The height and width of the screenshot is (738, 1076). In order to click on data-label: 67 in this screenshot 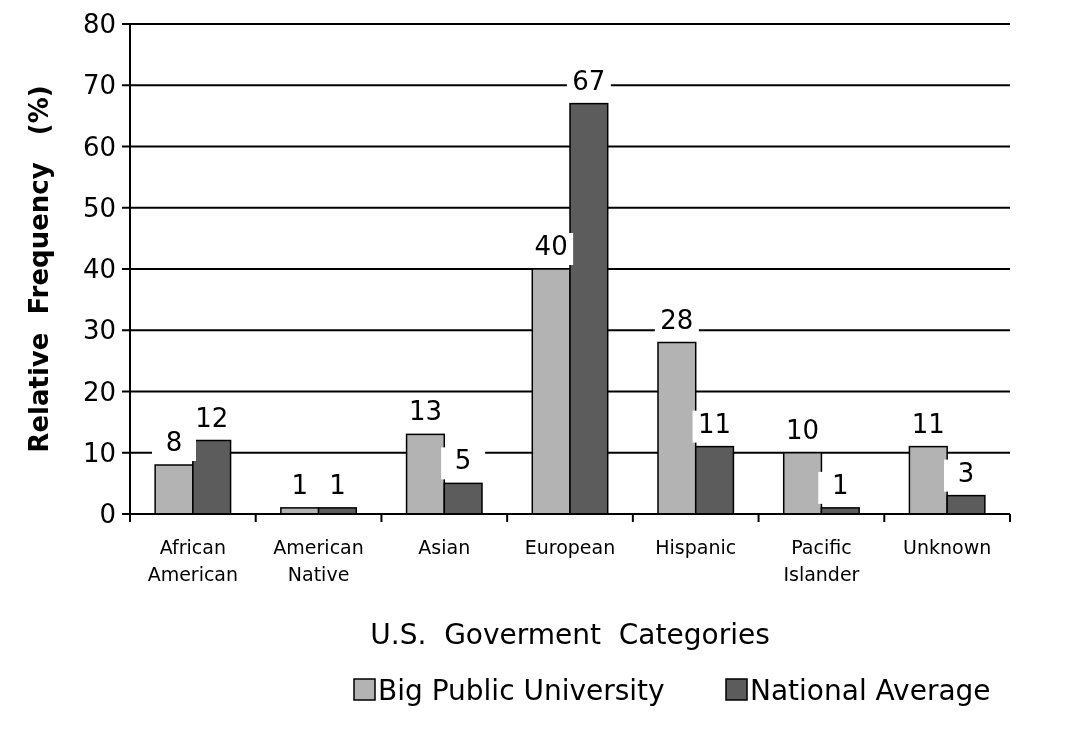, I will do `click(589, 80)`.